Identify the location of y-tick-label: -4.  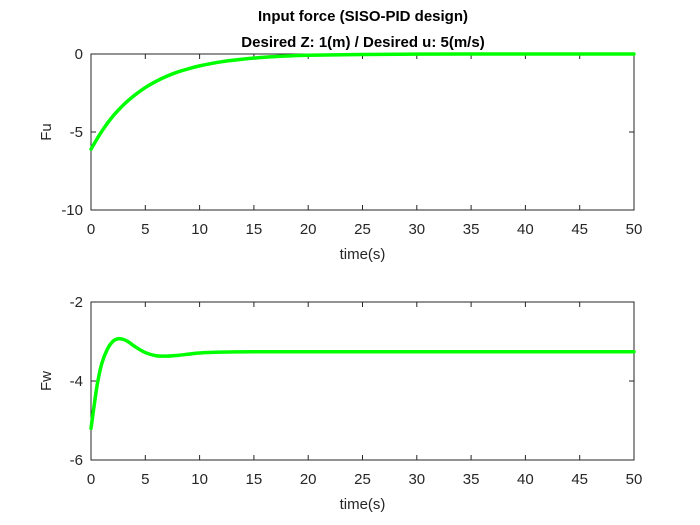
(76, 381).